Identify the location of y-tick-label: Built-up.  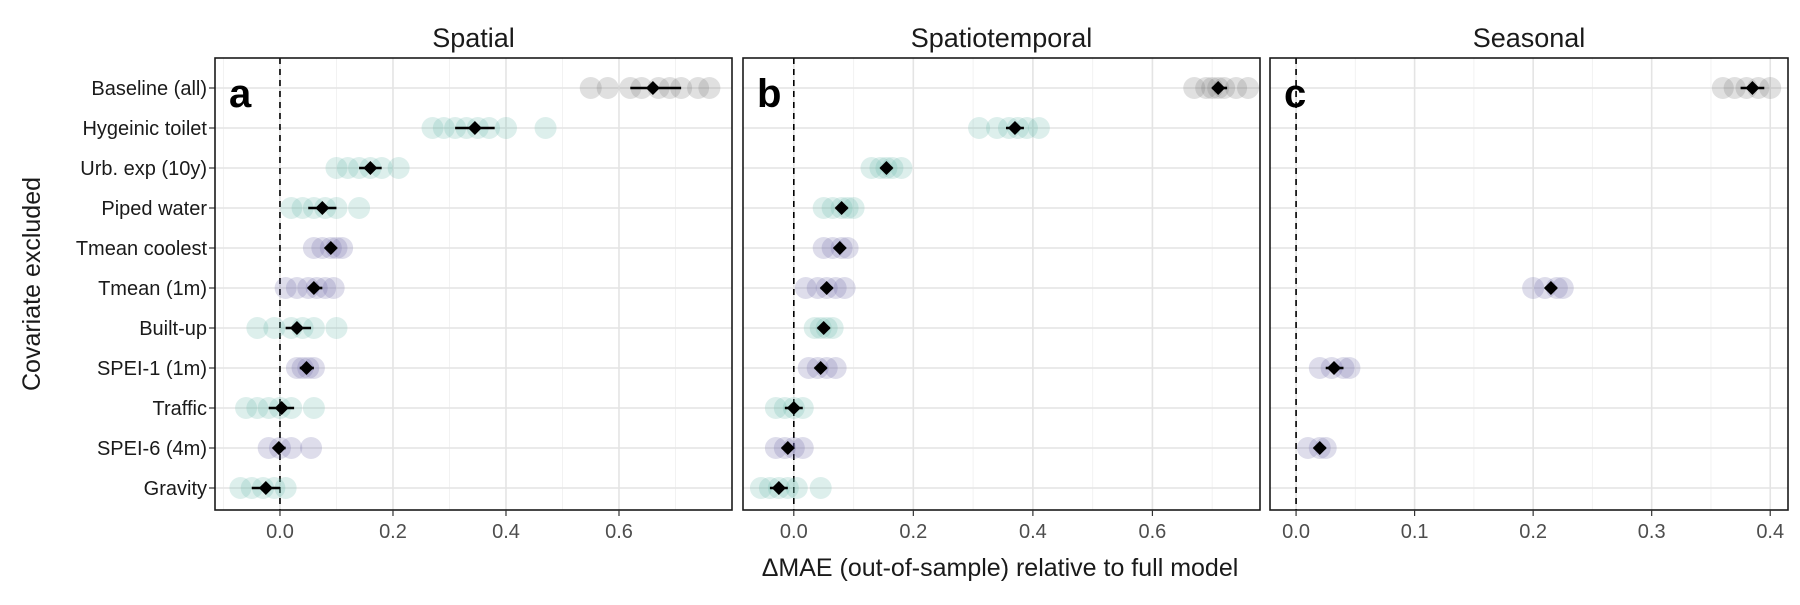
(173, 329).